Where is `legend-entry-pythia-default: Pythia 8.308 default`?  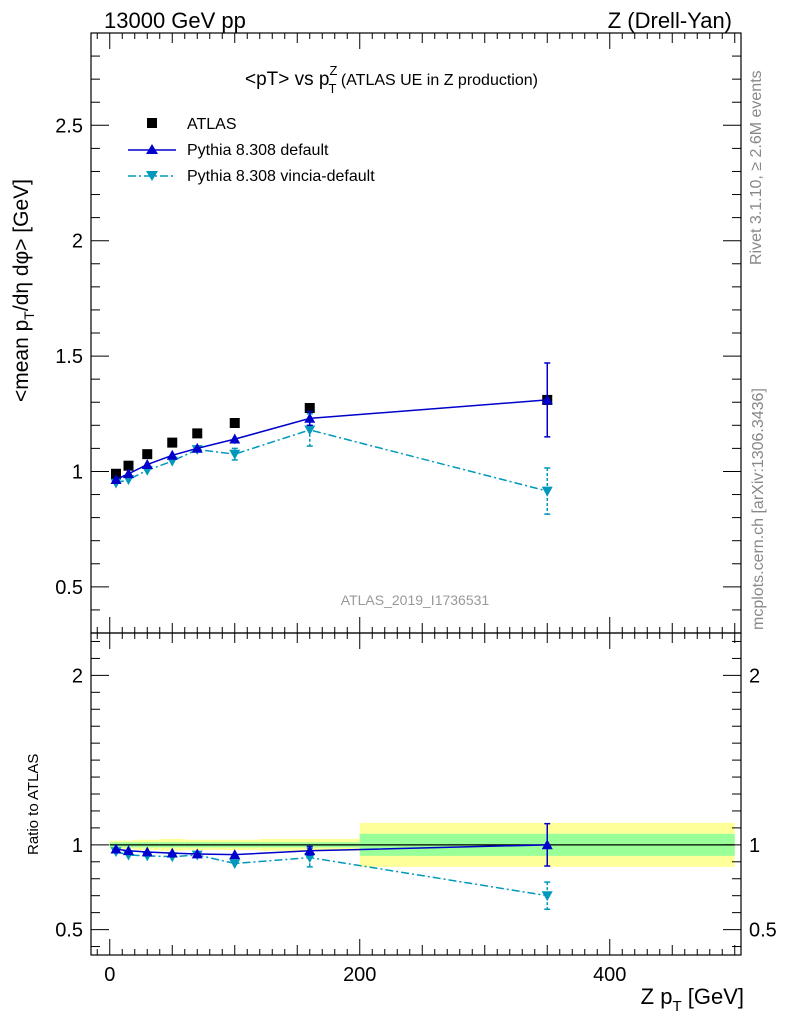 legend-entry-pythia-default: Pythia 8.308 default is located at coordinates (228, 150).